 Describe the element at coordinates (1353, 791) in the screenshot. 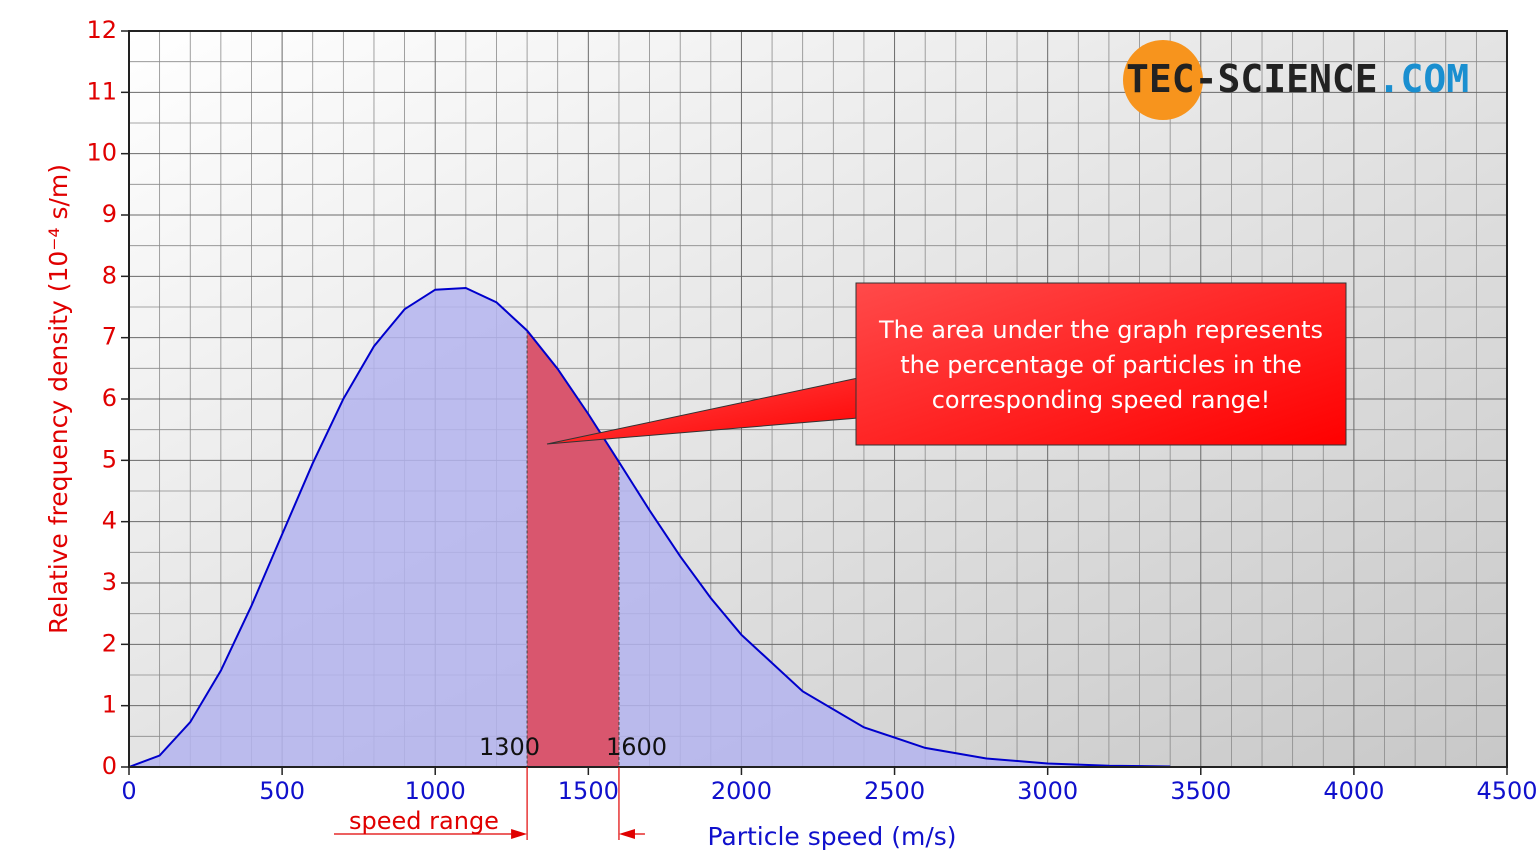

I see `x-tick-label: 4000` at that location.